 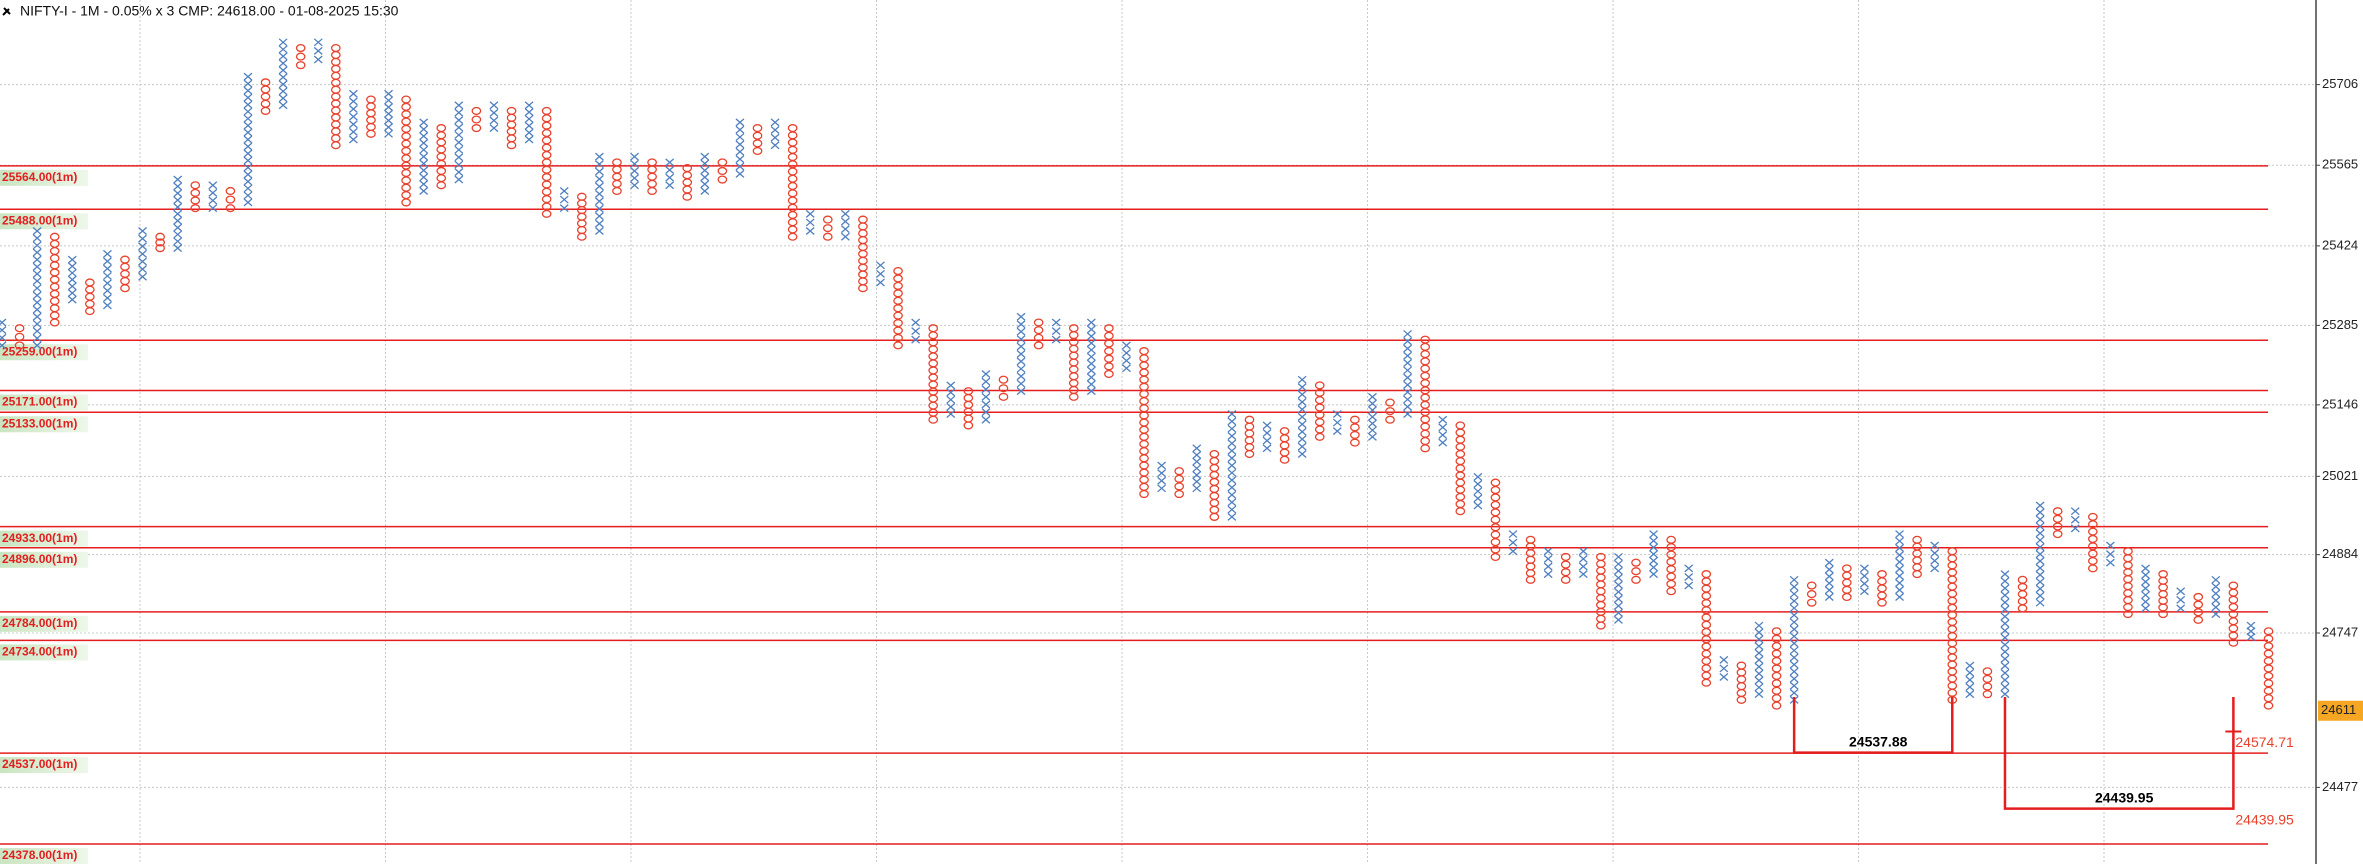 I want to click on level-label-bg, so click(x=44, y=623).